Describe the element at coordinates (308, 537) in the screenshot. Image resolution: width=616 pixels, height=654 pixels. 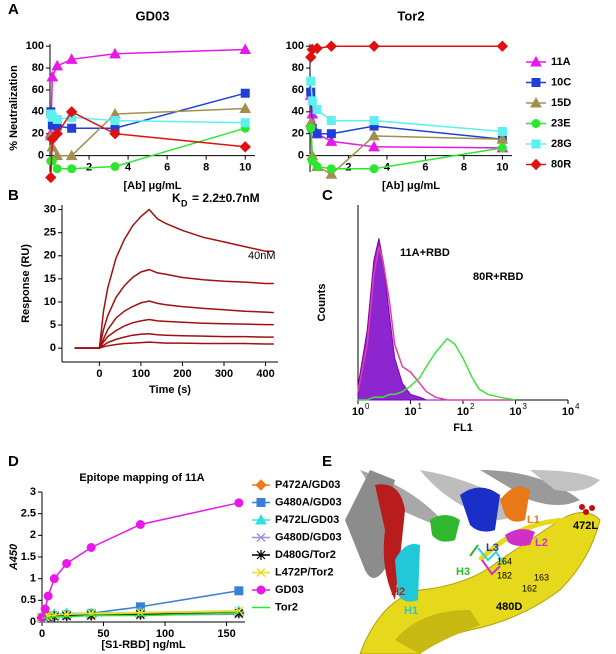
I see `legend-label: G480D/GD03` at that location.